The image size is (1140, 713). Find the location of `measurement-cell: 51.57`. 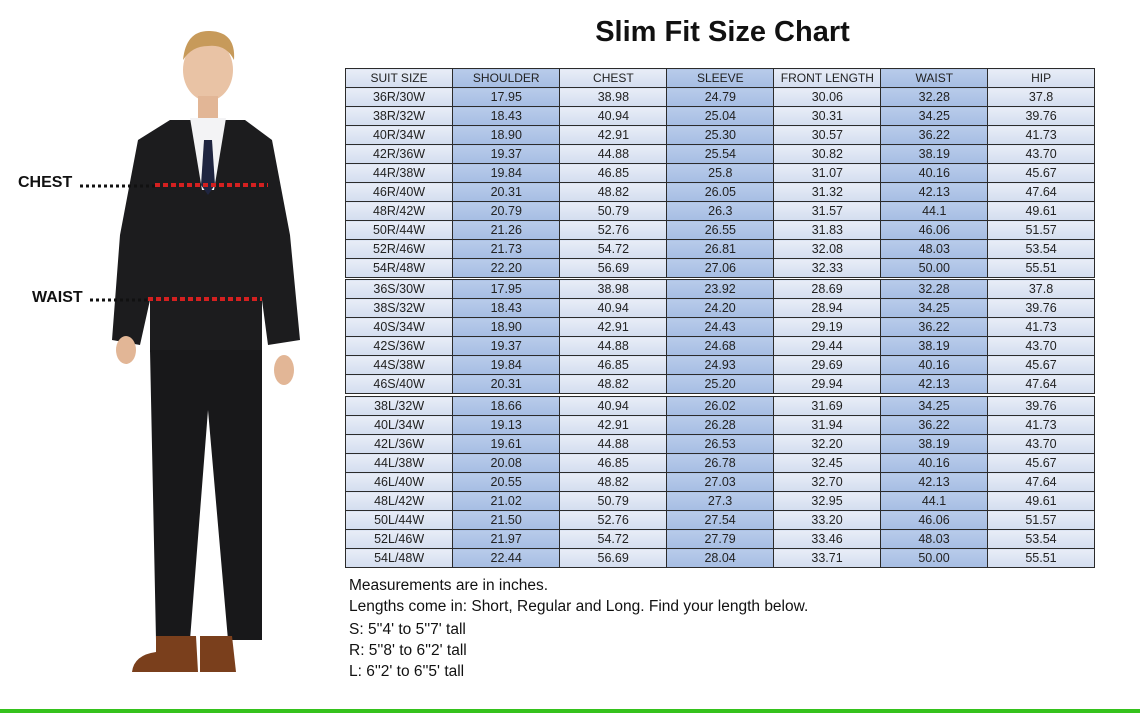

measurement-cell: 51.57 is located at coordinates (1041, 230).